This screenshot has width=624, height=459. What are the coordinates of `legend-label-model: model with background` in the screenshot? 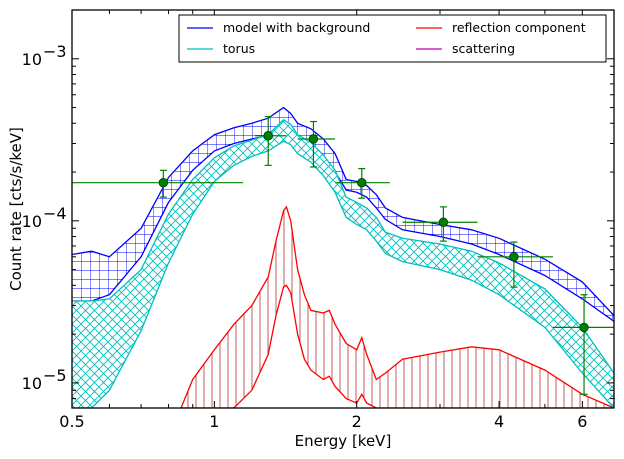 It's located at (296, 27).